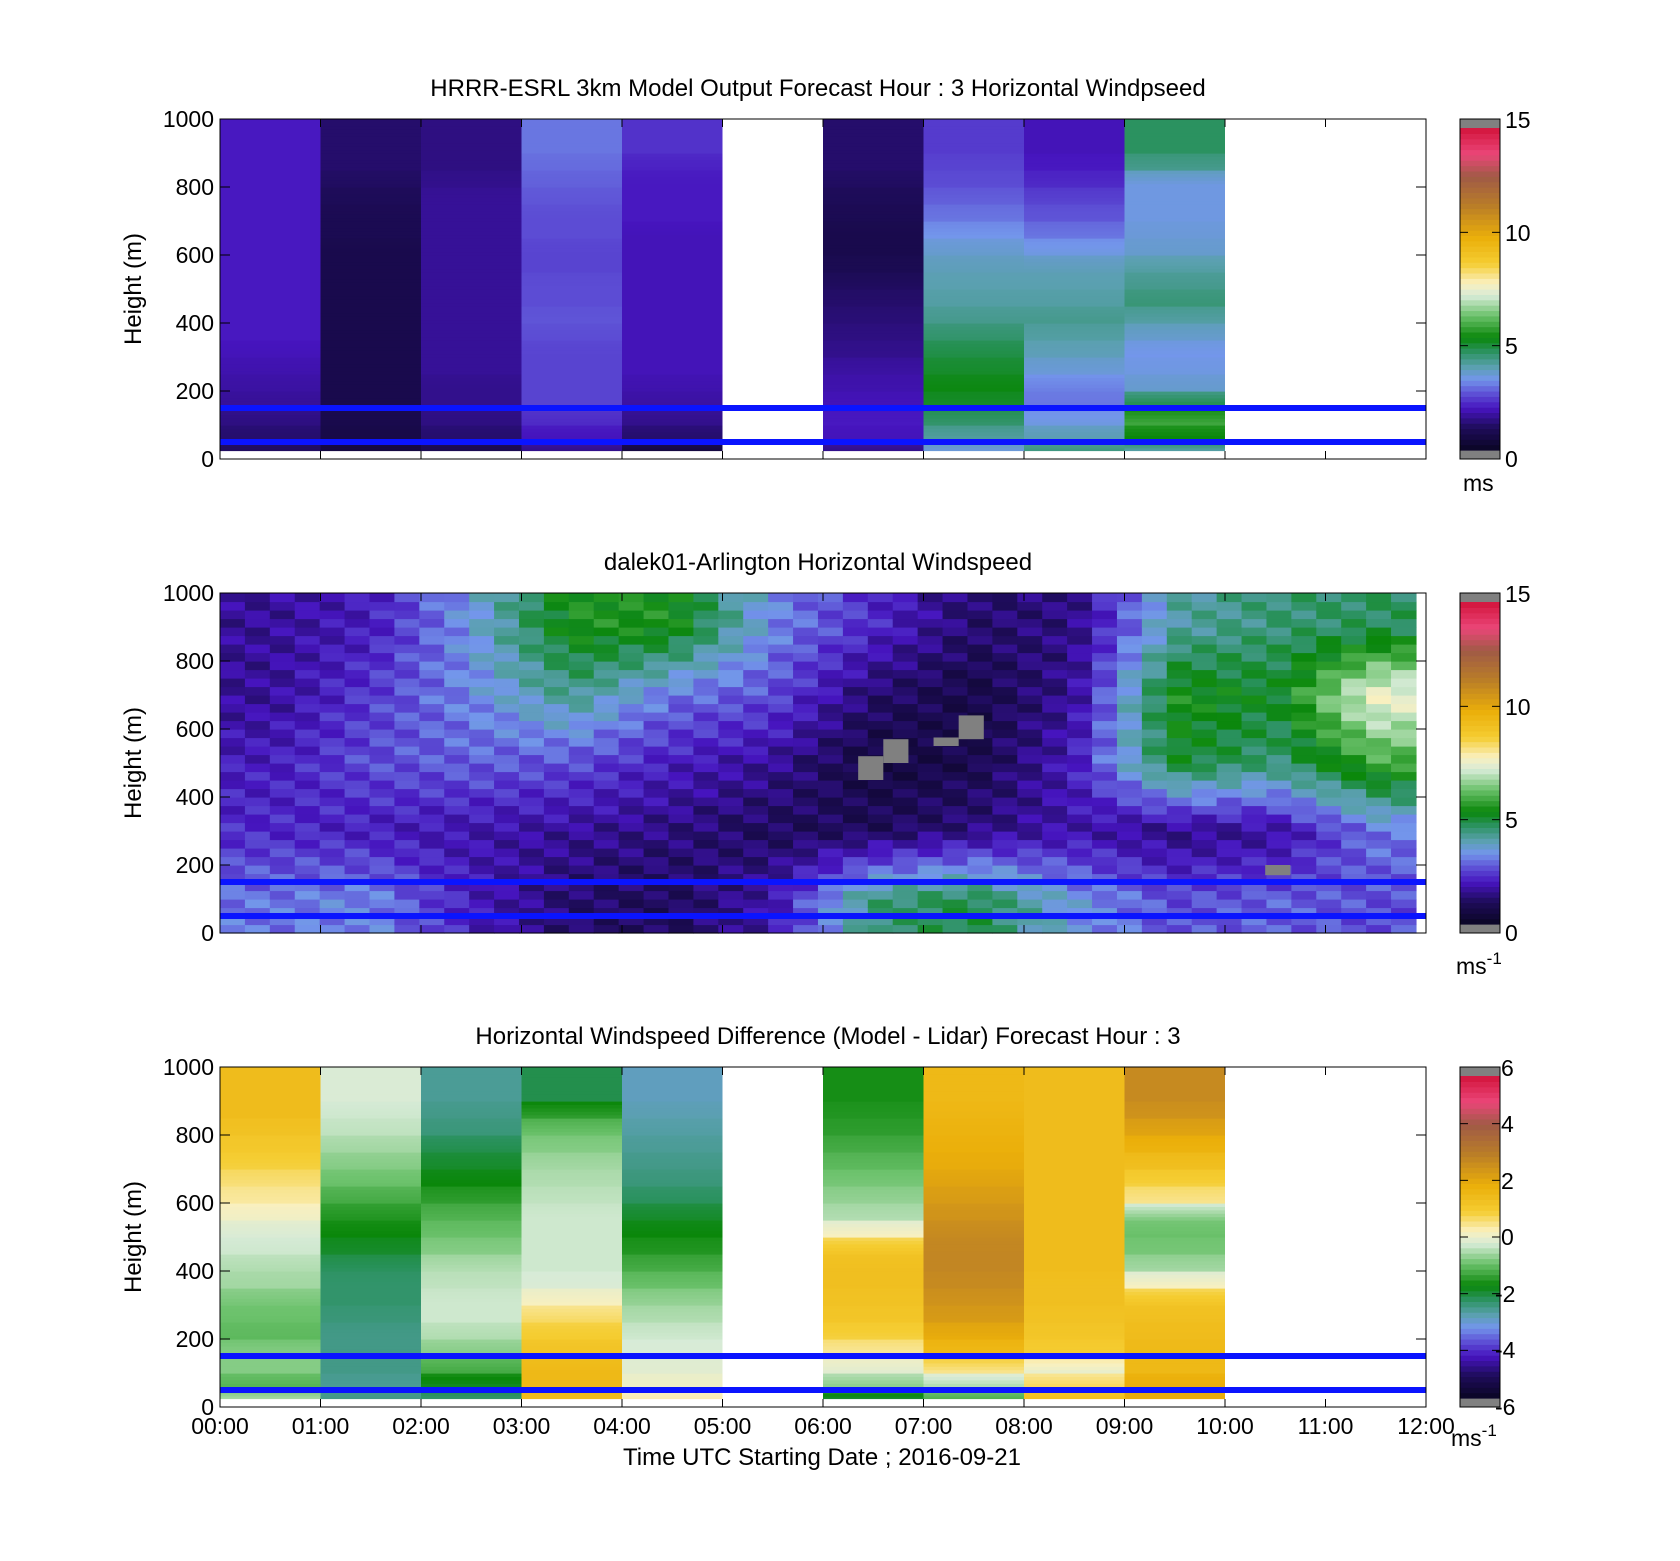 This screenshot has height=1561, width=1680. What do you see at coordinates (1480, 763) in the screenshot?
I see `colorbar` at bounding box center [1480, 763].